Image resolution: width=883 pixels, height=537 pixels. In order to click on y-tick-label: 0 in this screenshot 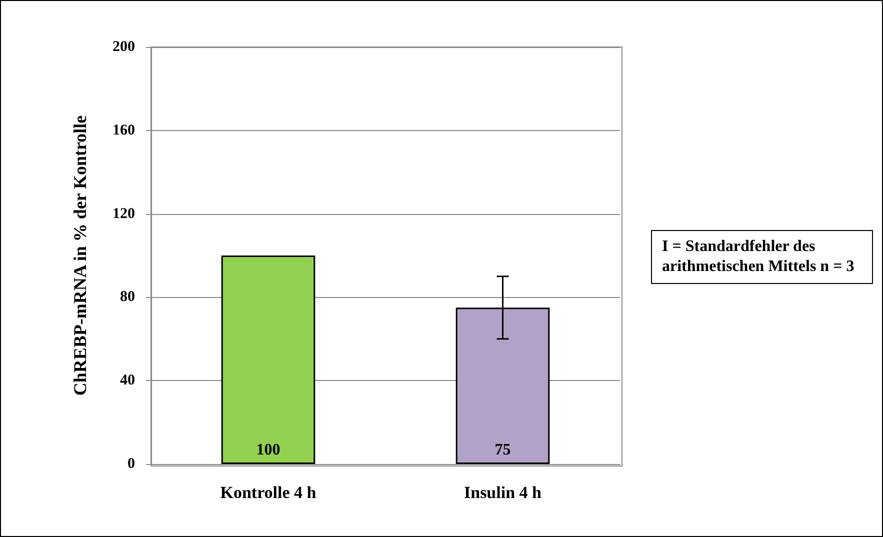, I will do `click(131, 464)`.